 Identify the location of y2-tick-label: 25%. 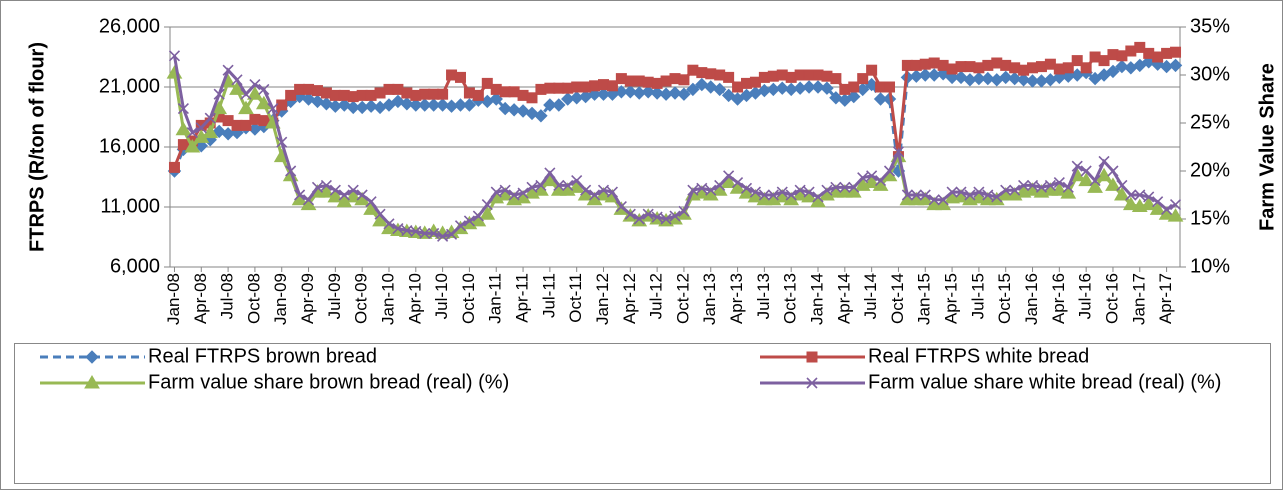
(1210, 122).